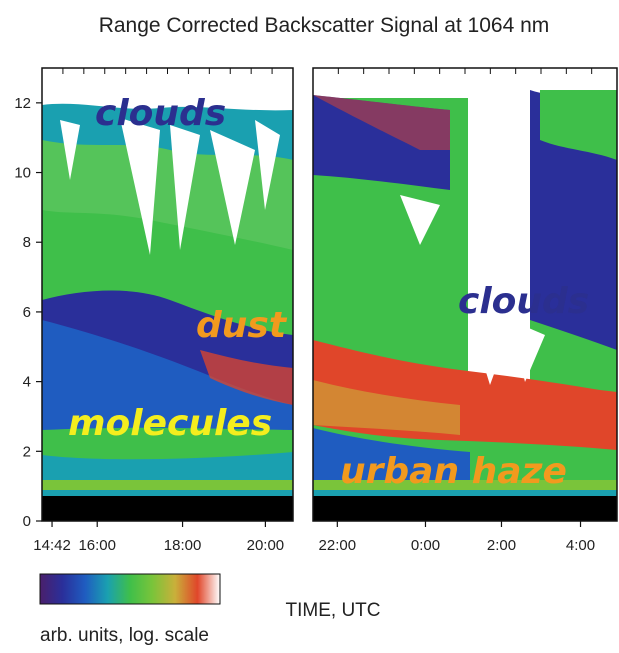 The height and width of the screenshot is (653, 619). I want to click on y-axis: 0 2 4 6 8 10 12, so click(28, 312).